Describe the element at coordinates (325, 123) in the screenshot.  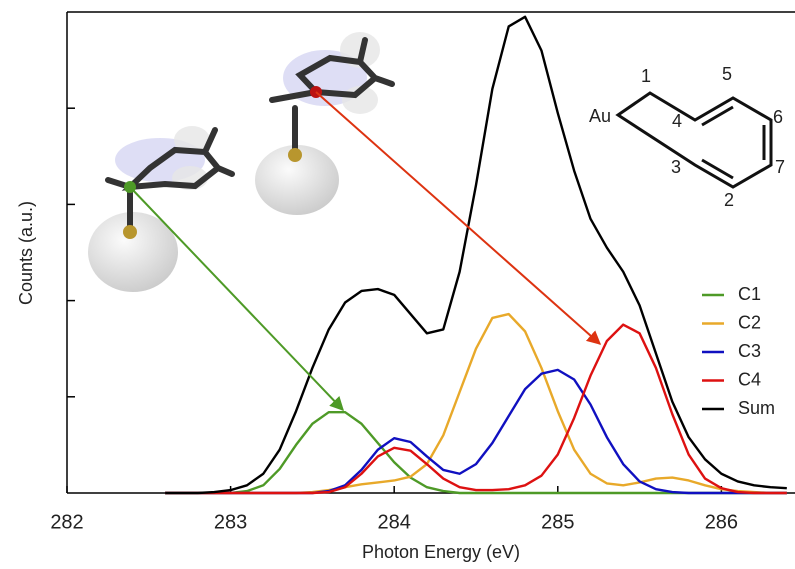
I see `molecule-right` at that location.